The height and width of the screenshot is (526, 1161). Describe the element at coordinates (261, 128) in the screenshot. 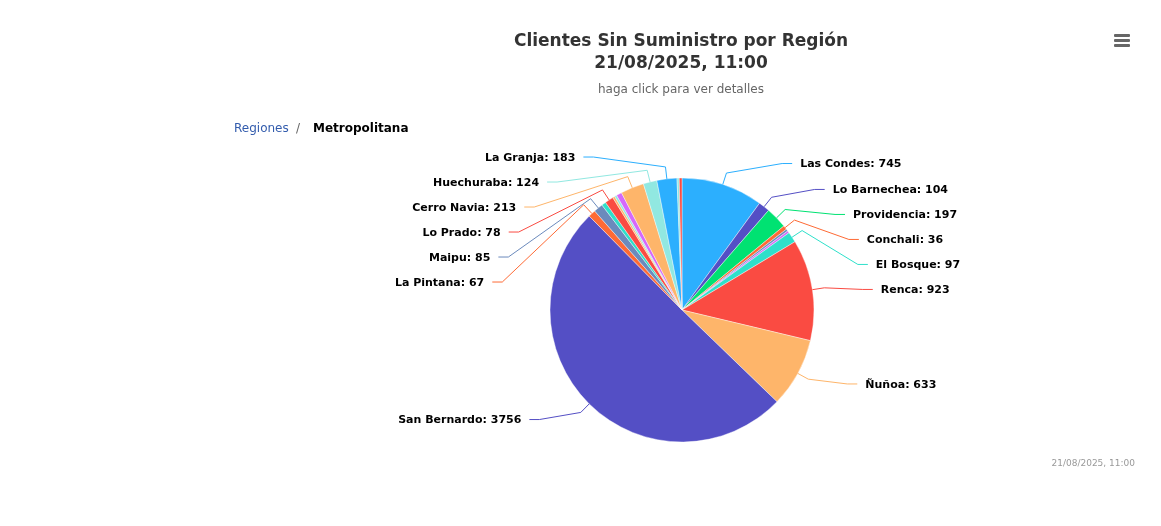

I see `text: Regiones` at that location.